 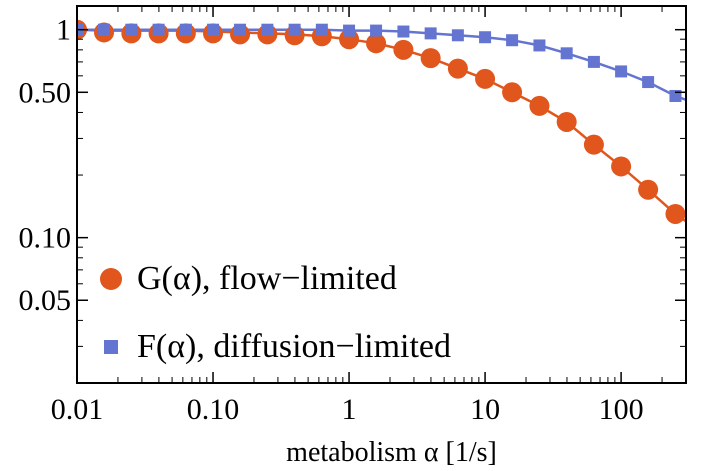 I want to click on legend-label-g: G(α), flow−limited, so click(x=267, y=278).